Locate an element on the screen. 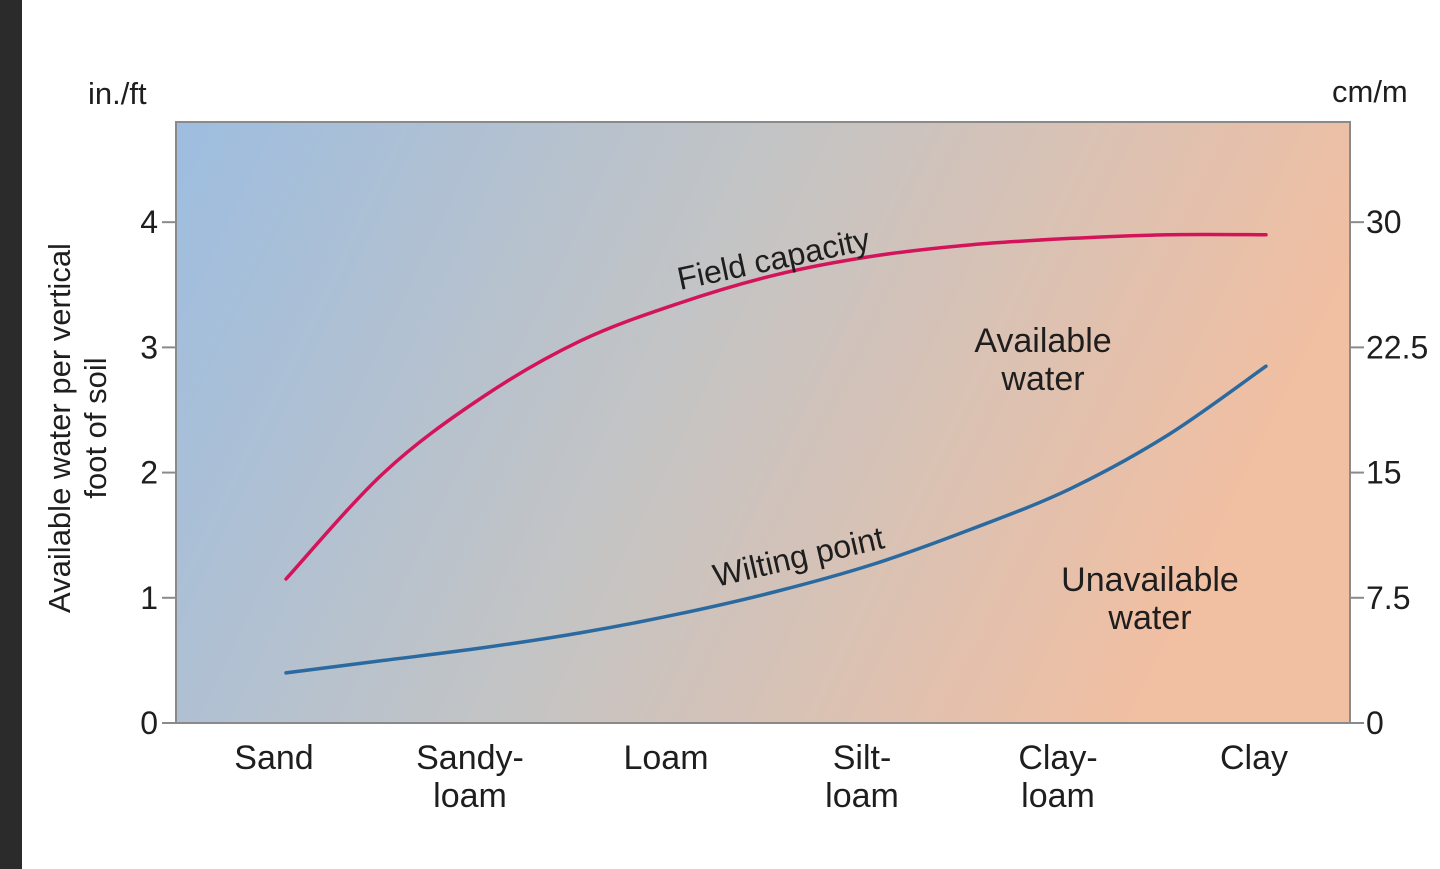 Image resolution: width=1440 pixels, height=869 pixels. left-tick-label: 1 is located at coordinates (149, 598).